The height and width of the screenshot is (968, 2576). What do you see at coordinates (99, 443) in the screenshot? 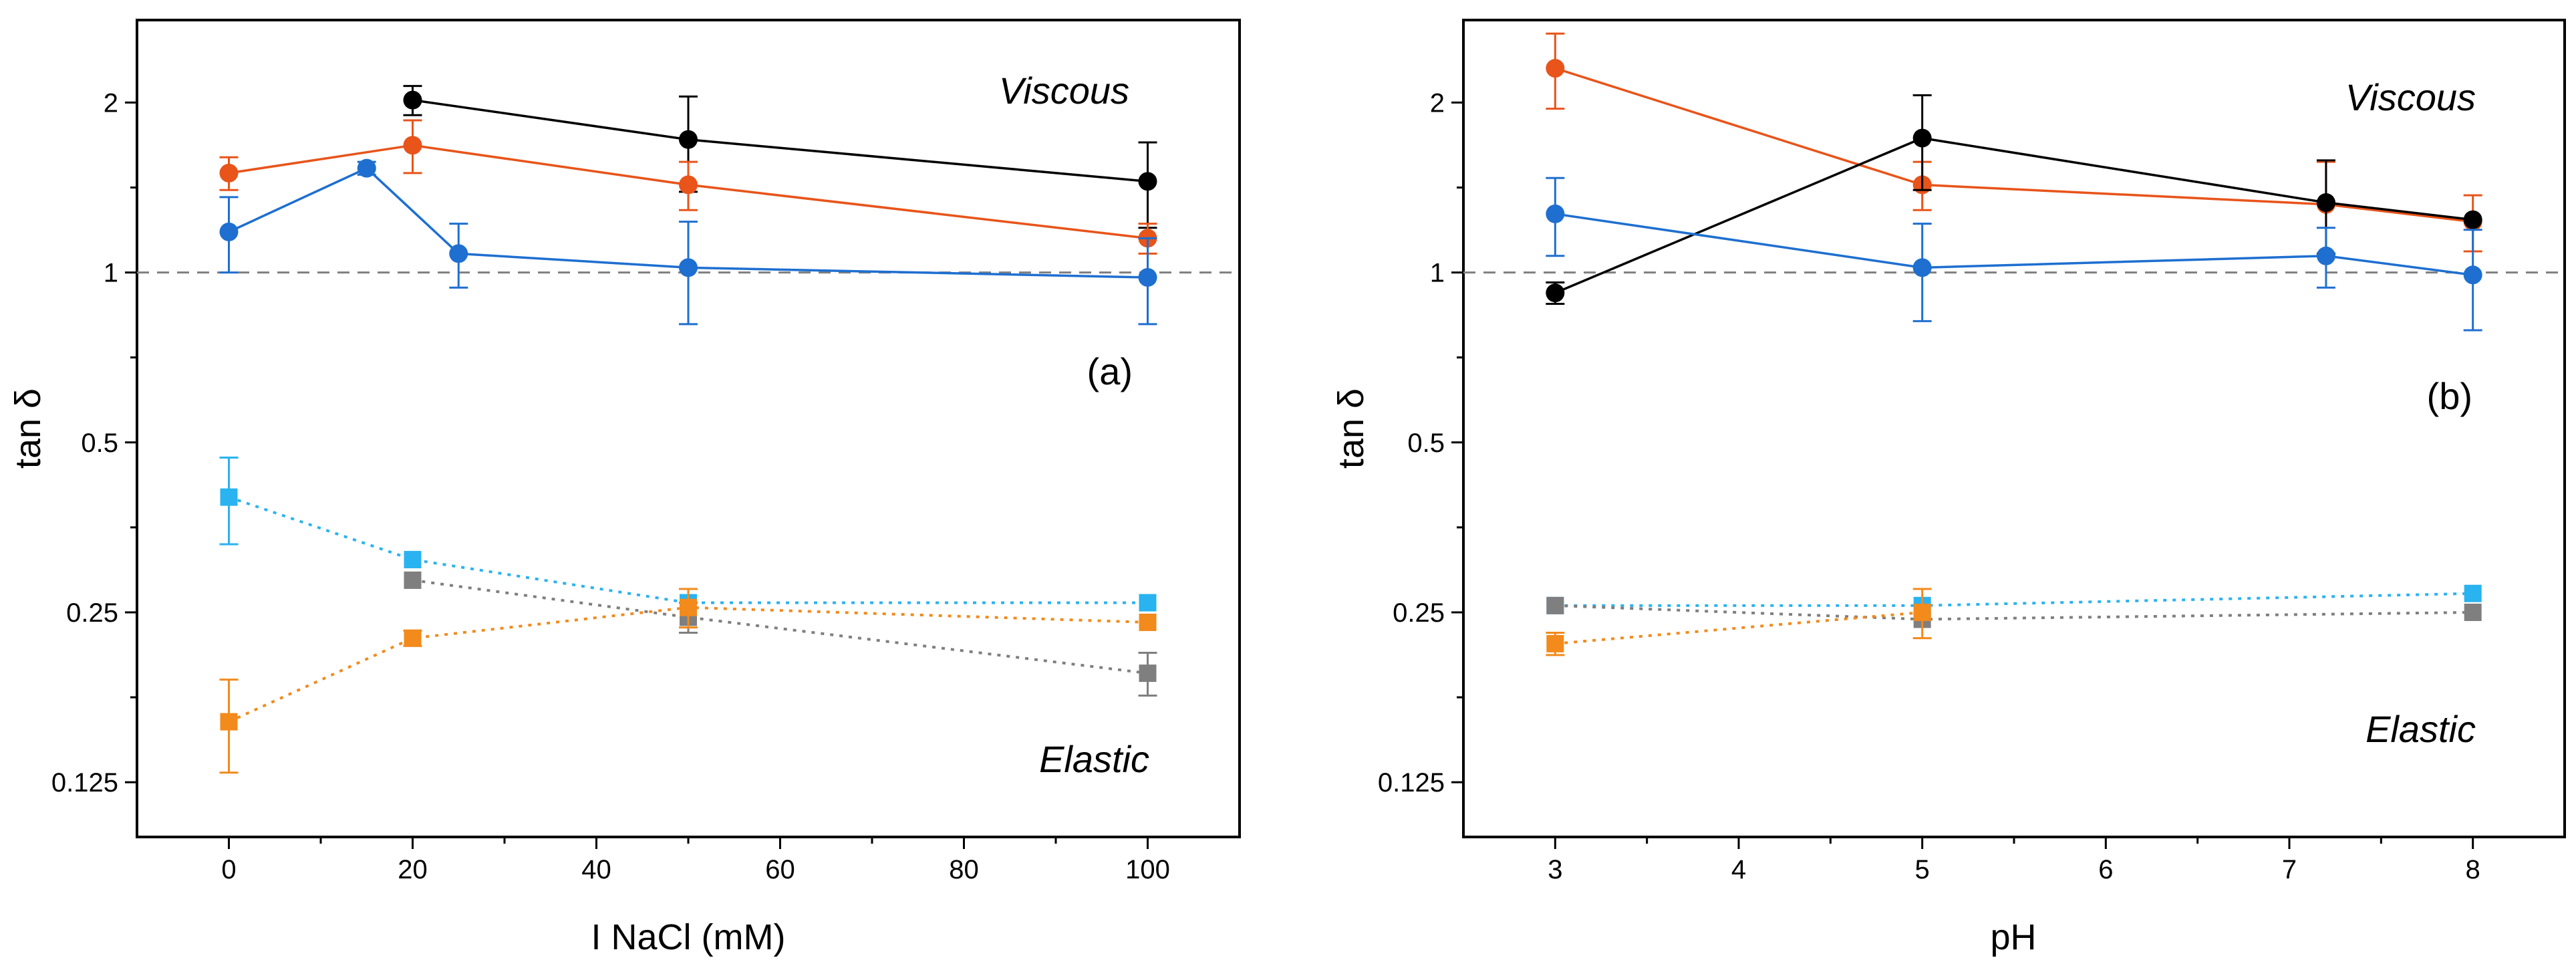
I see `y-tick-label-a: 0.5` at bounding box center [99, 443].